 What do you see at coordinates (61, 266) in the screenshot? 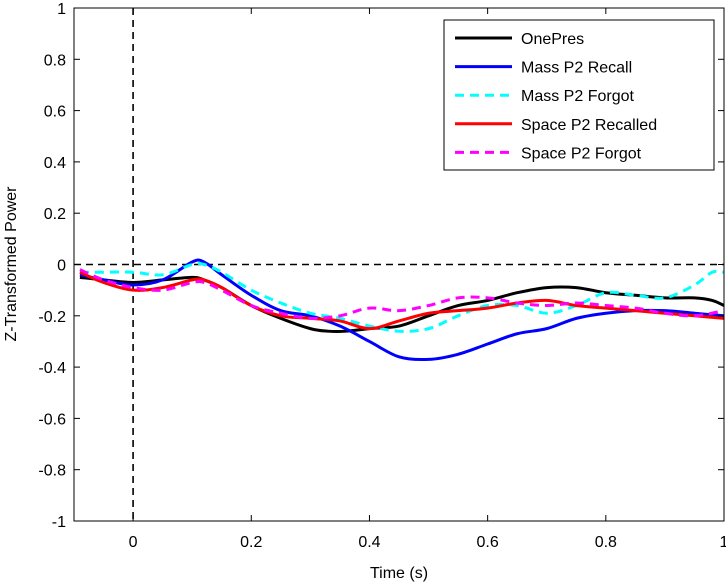
I see `y-tick-label-5: 0` at bounding box center [61, 266].